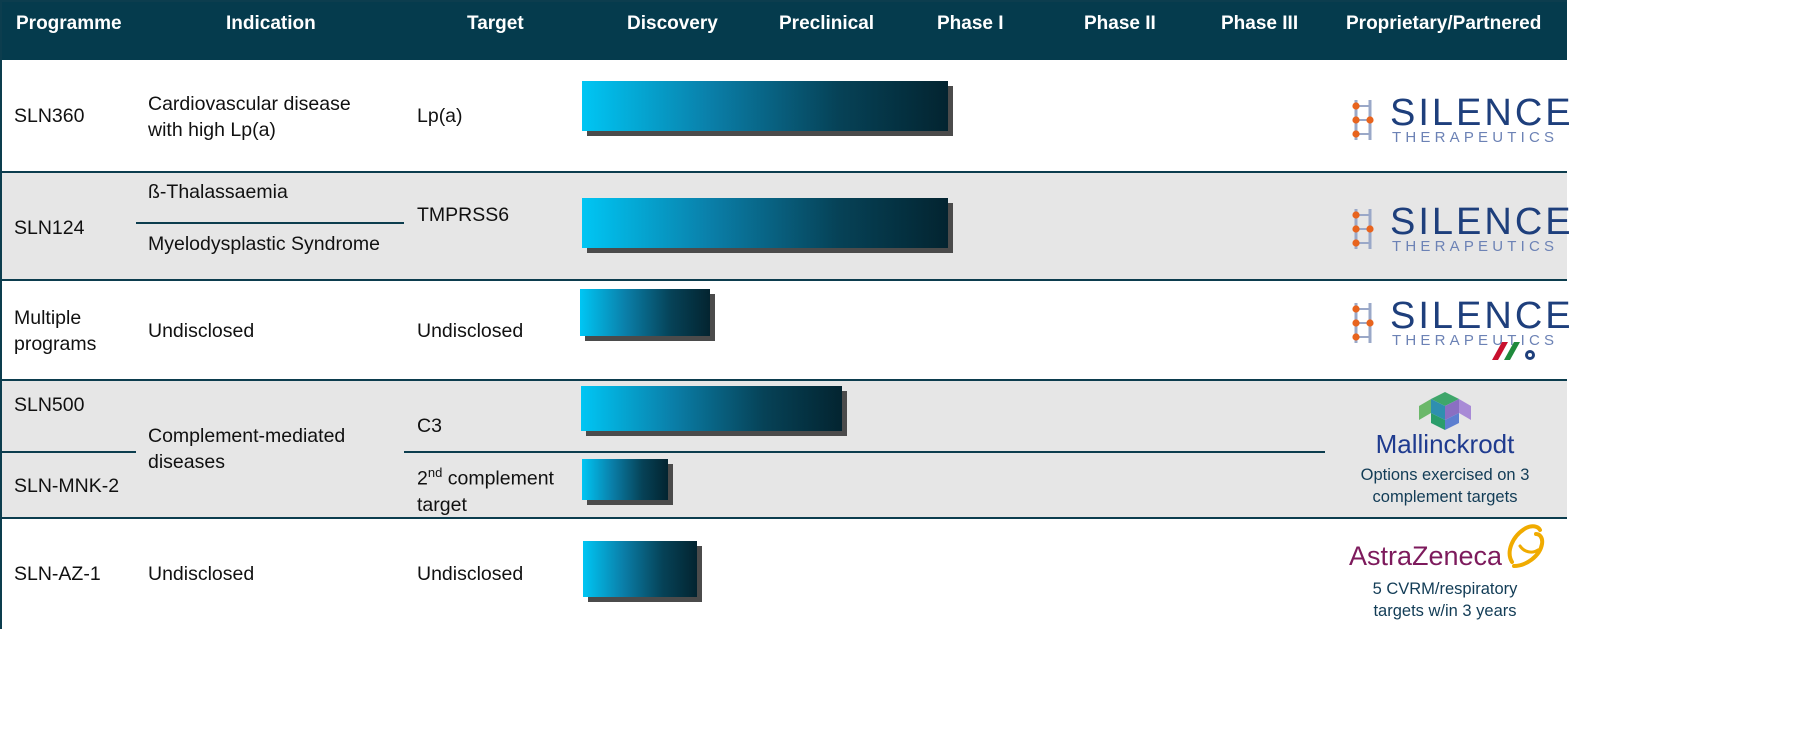  Describe the element at coordinates (711, 408) in the screenshot. I see `stage-bar-preclinical` at that location.